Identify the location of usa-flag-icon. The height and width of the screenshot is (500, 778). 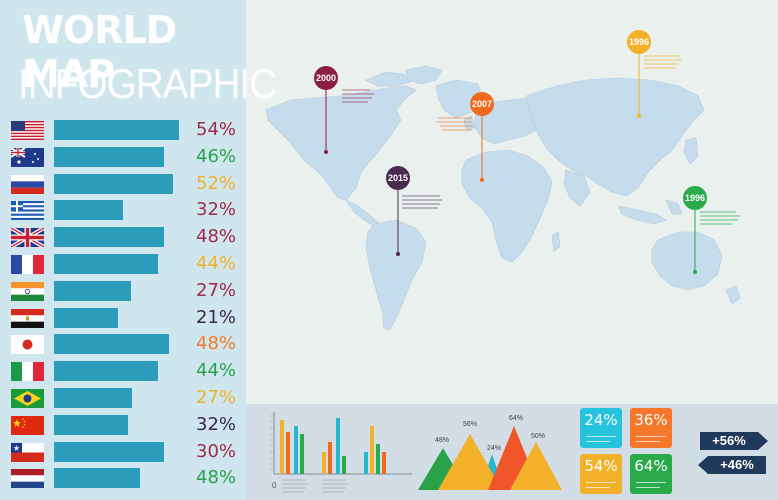
(27, 130).